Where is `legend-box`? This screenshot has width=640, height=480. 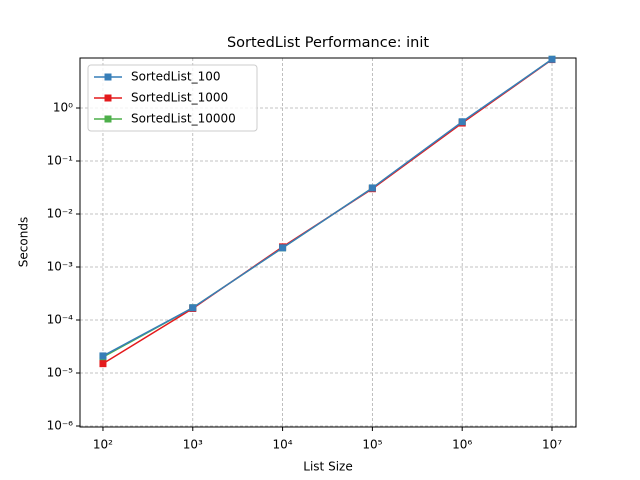
legend-box is located at coordinates (172, 98).